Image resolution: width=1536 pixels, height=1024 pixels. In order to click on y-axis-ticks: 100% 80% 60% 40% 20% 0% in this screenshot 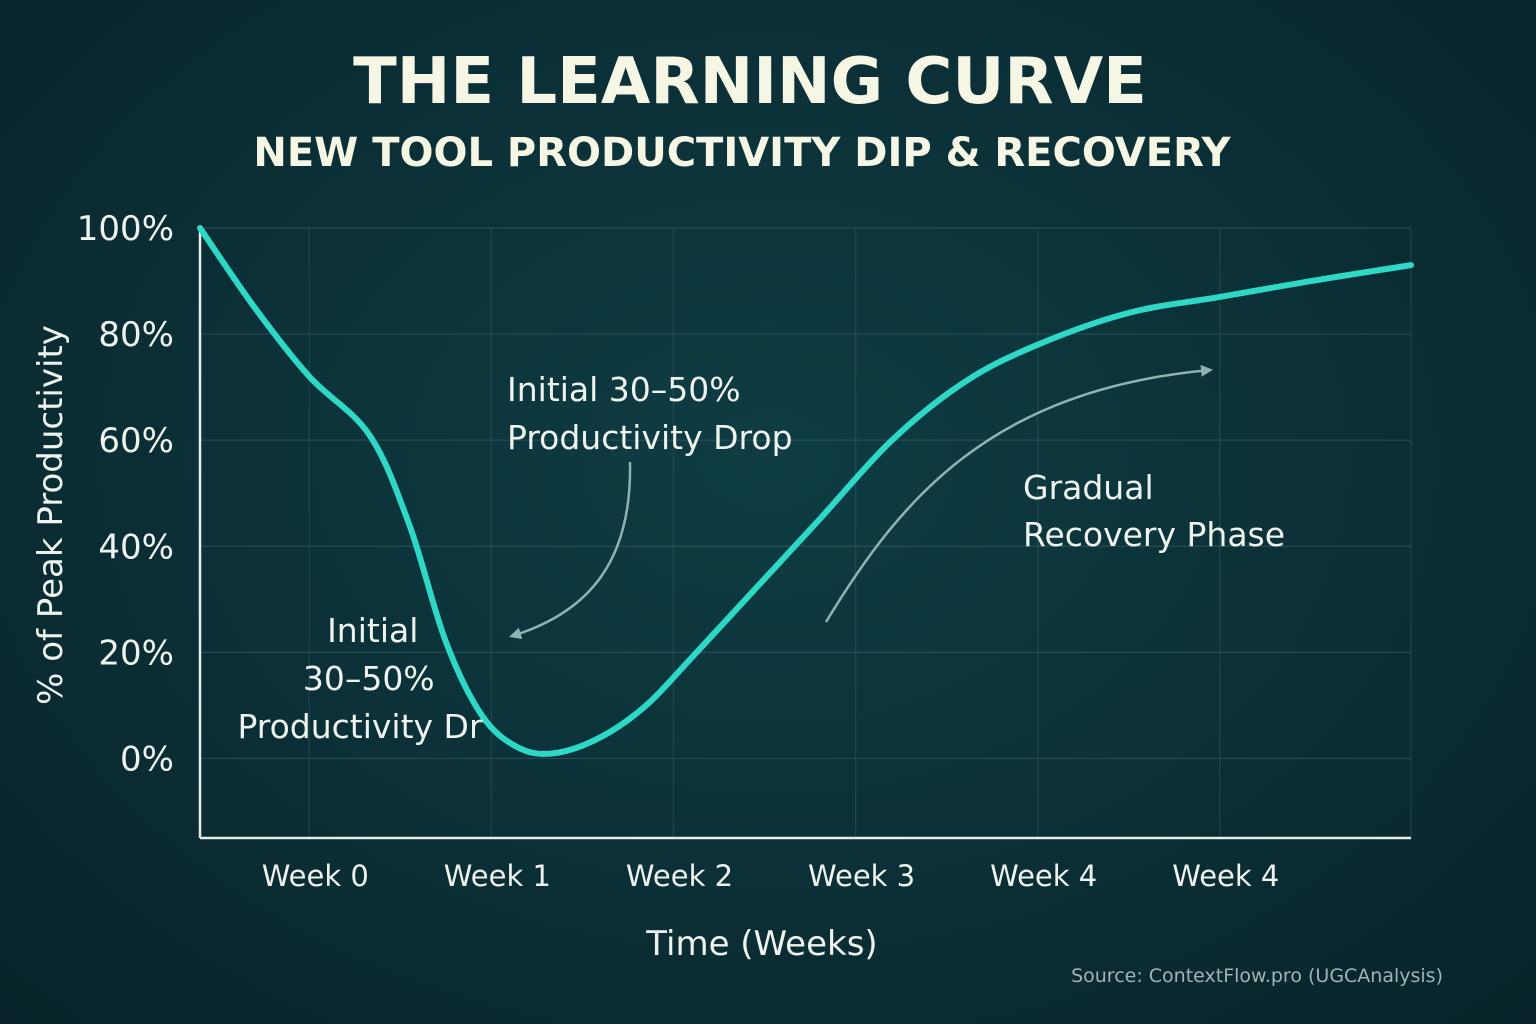, I will do `click(125, 494)`.